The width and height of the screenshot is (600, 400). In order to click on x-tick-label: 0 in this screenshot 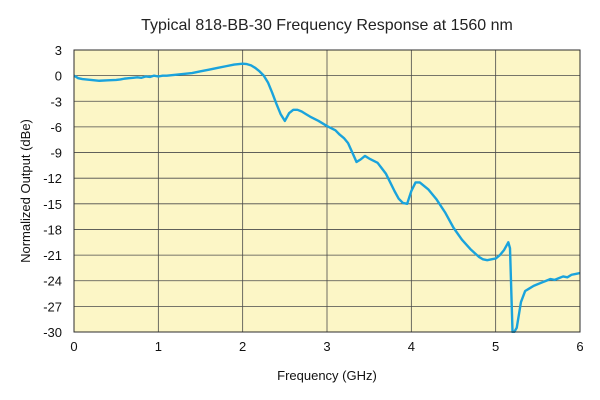, I will do `click(73, 346)`.